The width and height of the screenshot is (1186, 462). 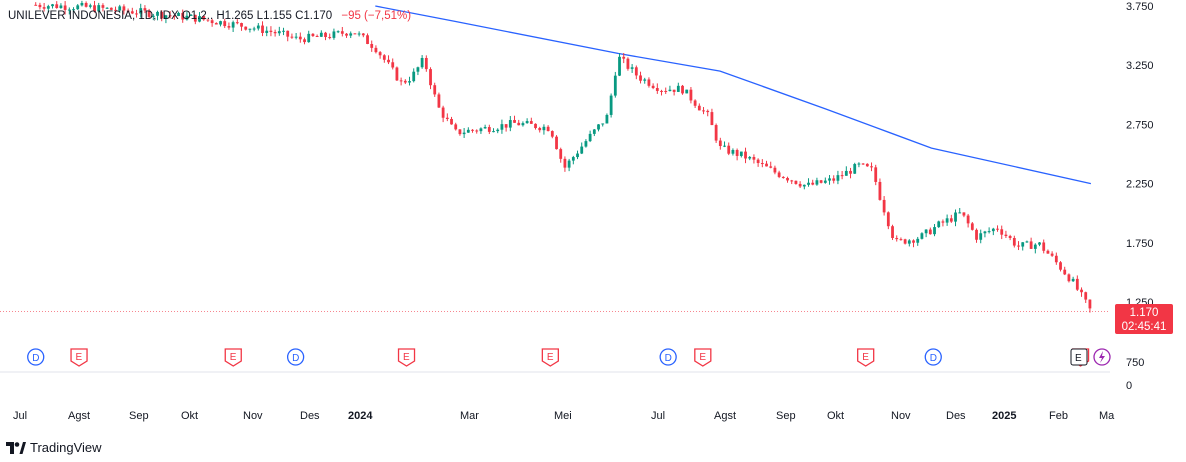 I want to click on x-tick-label: Des, so click(x=310, y=416).